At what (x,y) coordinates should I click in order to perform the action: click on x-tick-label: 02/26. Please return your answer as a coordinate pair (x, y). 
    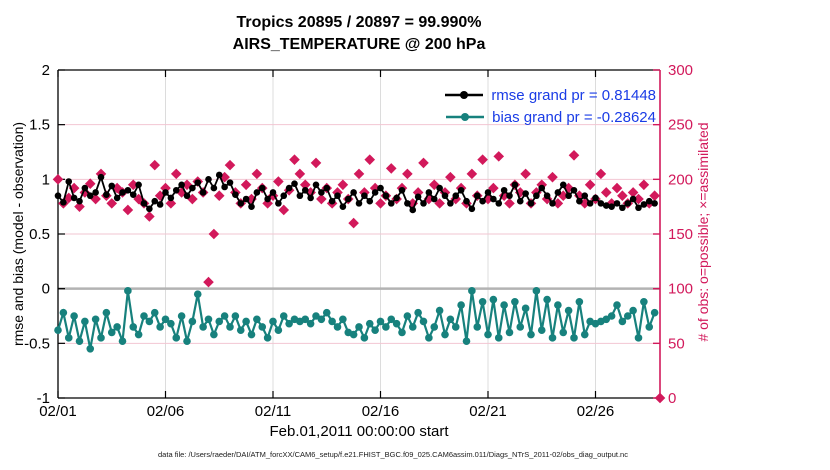
    Looking at the image, I should click on (596, 411).